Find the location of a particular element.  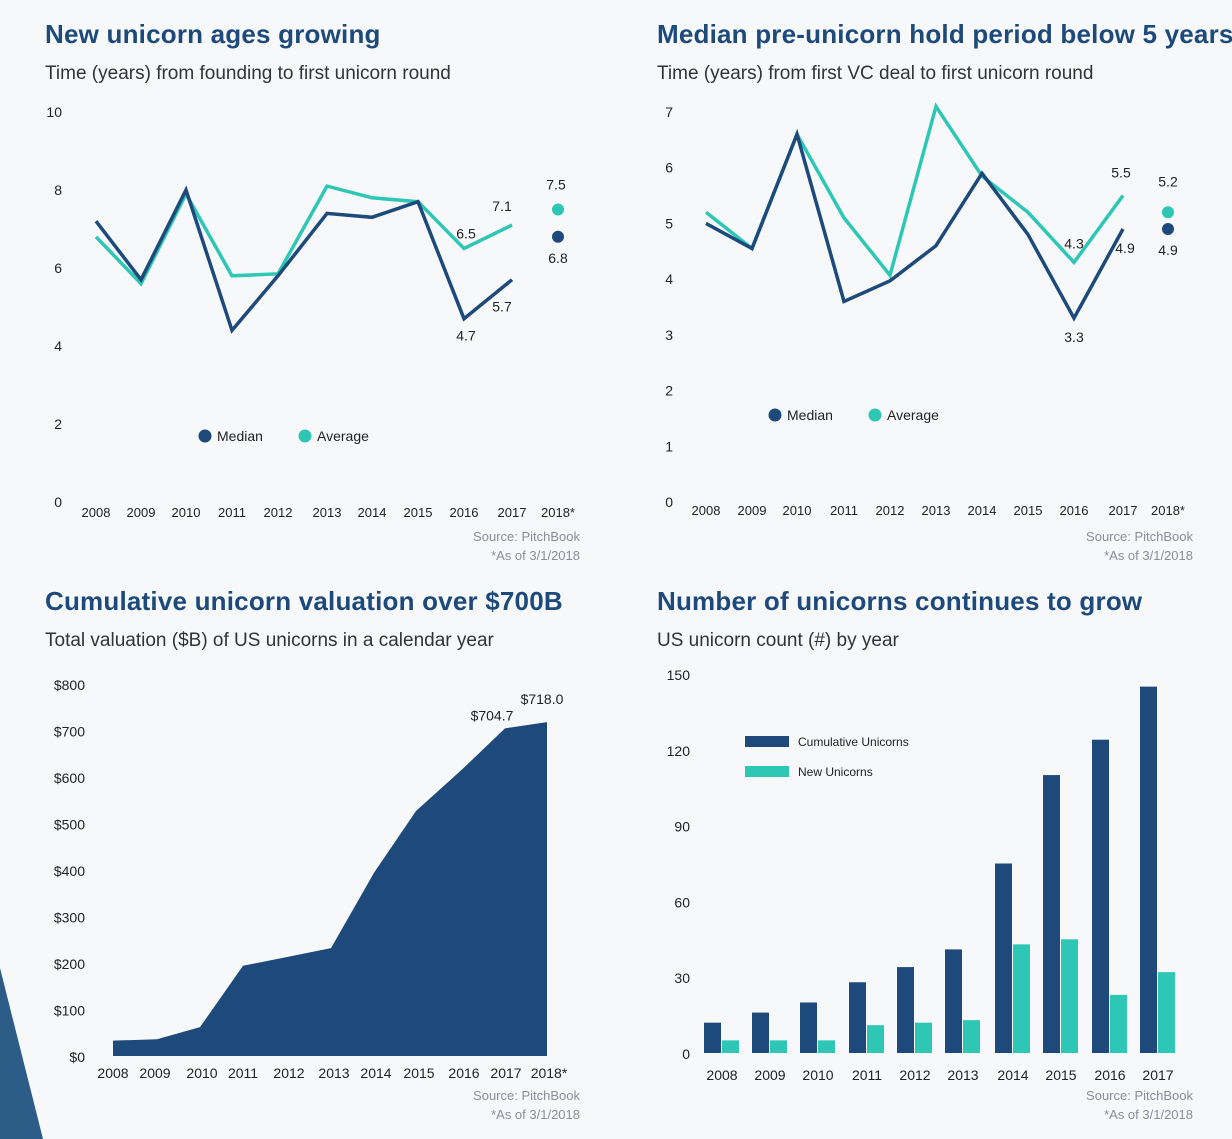

x-tick-label: 2016 is located at coordinates (1109, 1075).